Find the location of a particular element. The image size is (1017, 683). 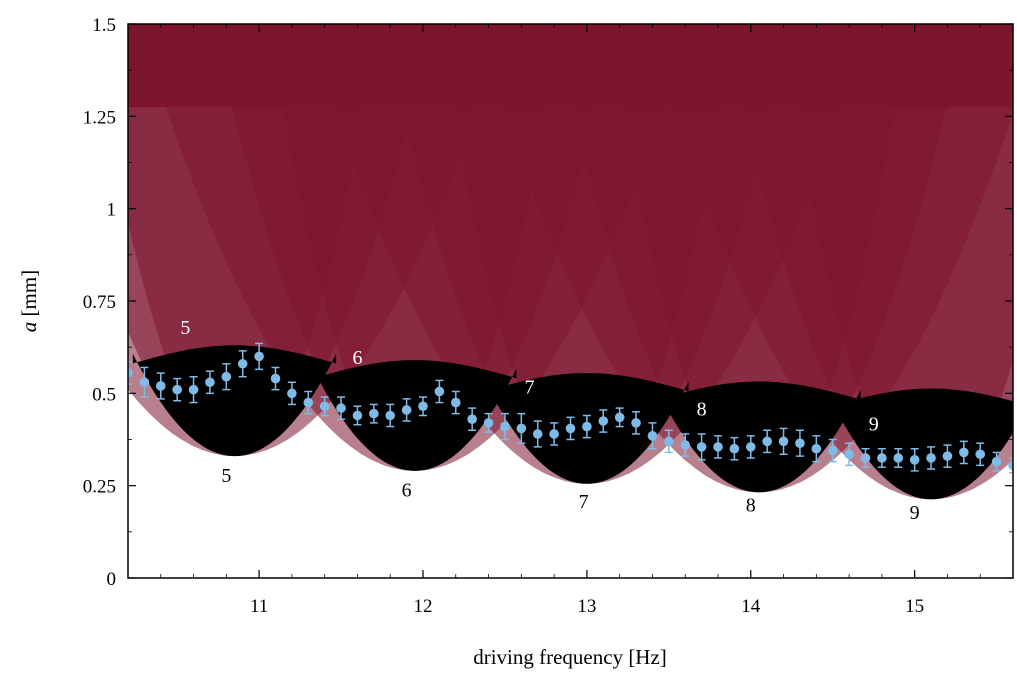

x-tick-label: 13 is located at coordinates (586, 606).